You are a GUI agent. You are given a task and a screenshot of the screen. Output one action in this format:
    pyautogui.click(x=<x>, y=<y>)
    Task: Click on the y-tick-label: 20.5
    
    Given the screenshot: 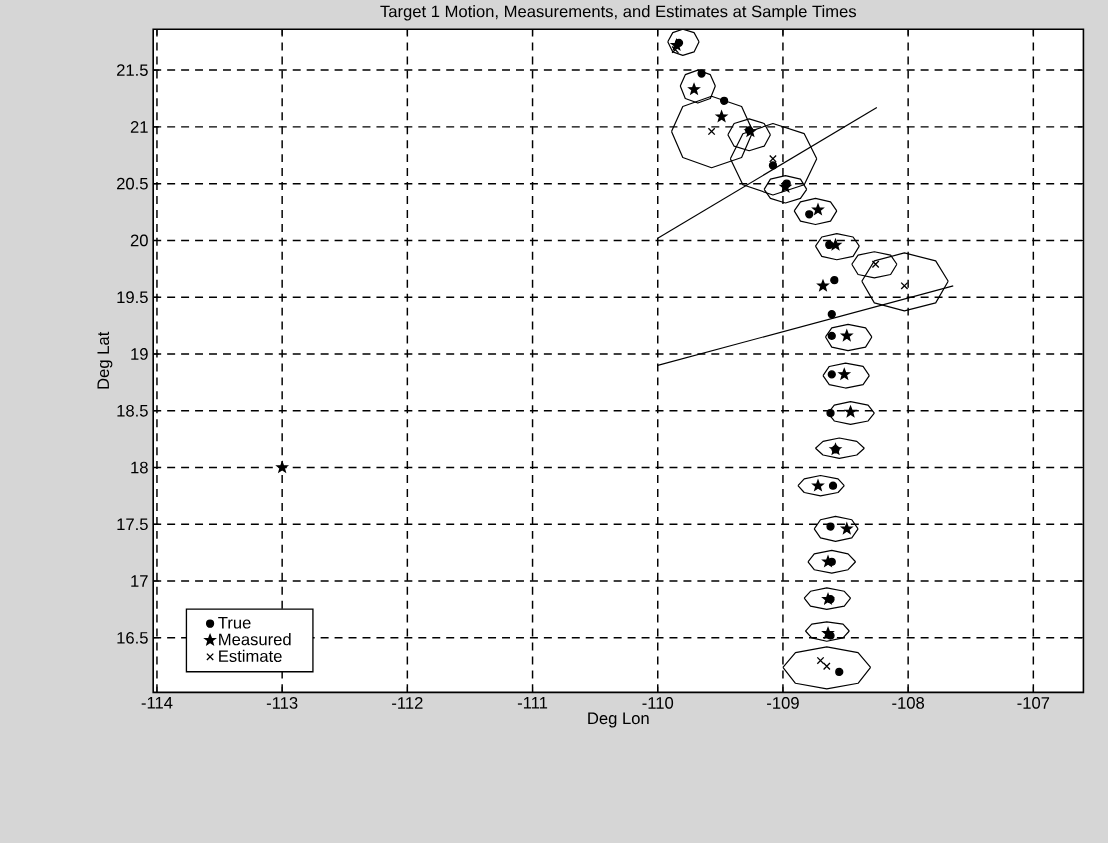 What is the action you would take?
    pyautogui.click(x=132, y=183)
    